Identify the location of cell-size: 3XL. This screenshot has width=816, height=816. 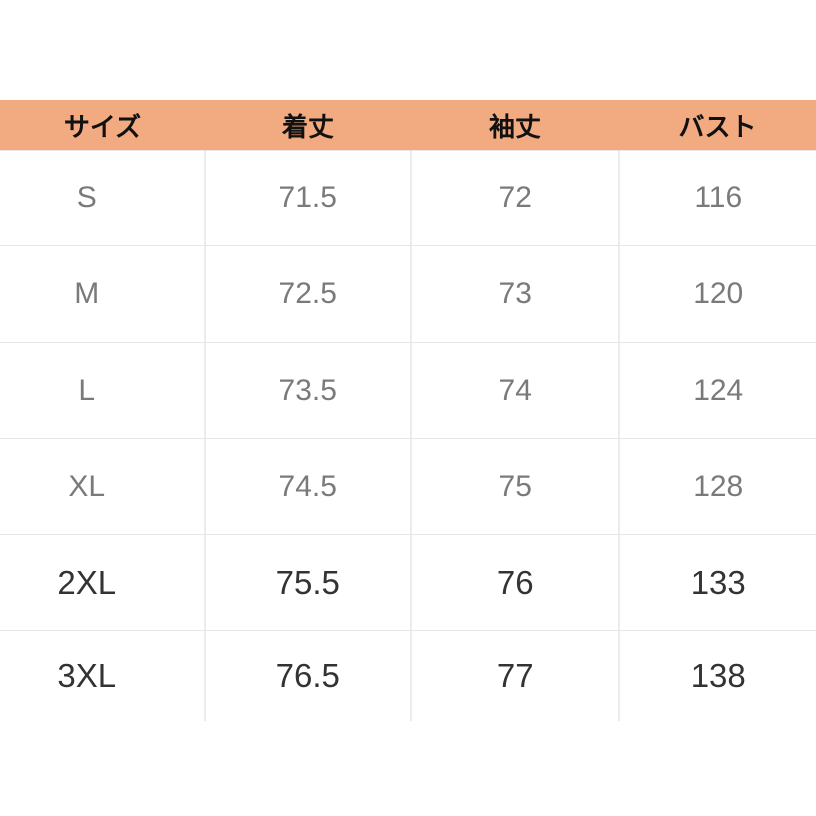
(102, 676).